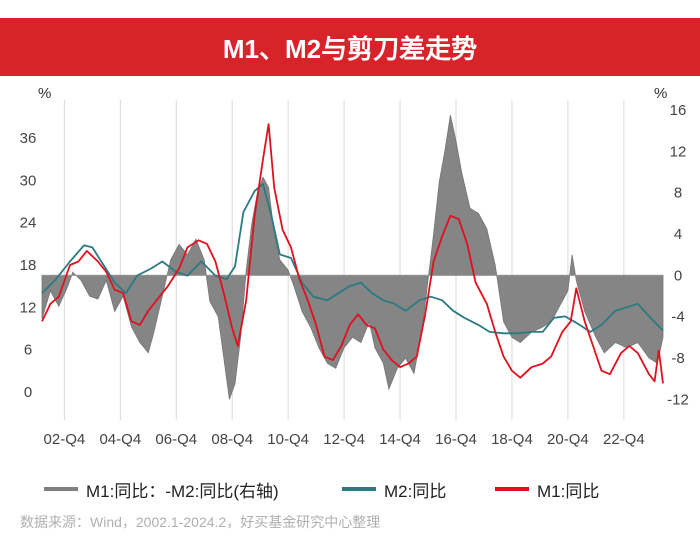 This screenshot has height=550, width=700. Describe the element at coordinates (512, 439) in the screenshot. I see `x-tick-label: 18-Q4` at that location.